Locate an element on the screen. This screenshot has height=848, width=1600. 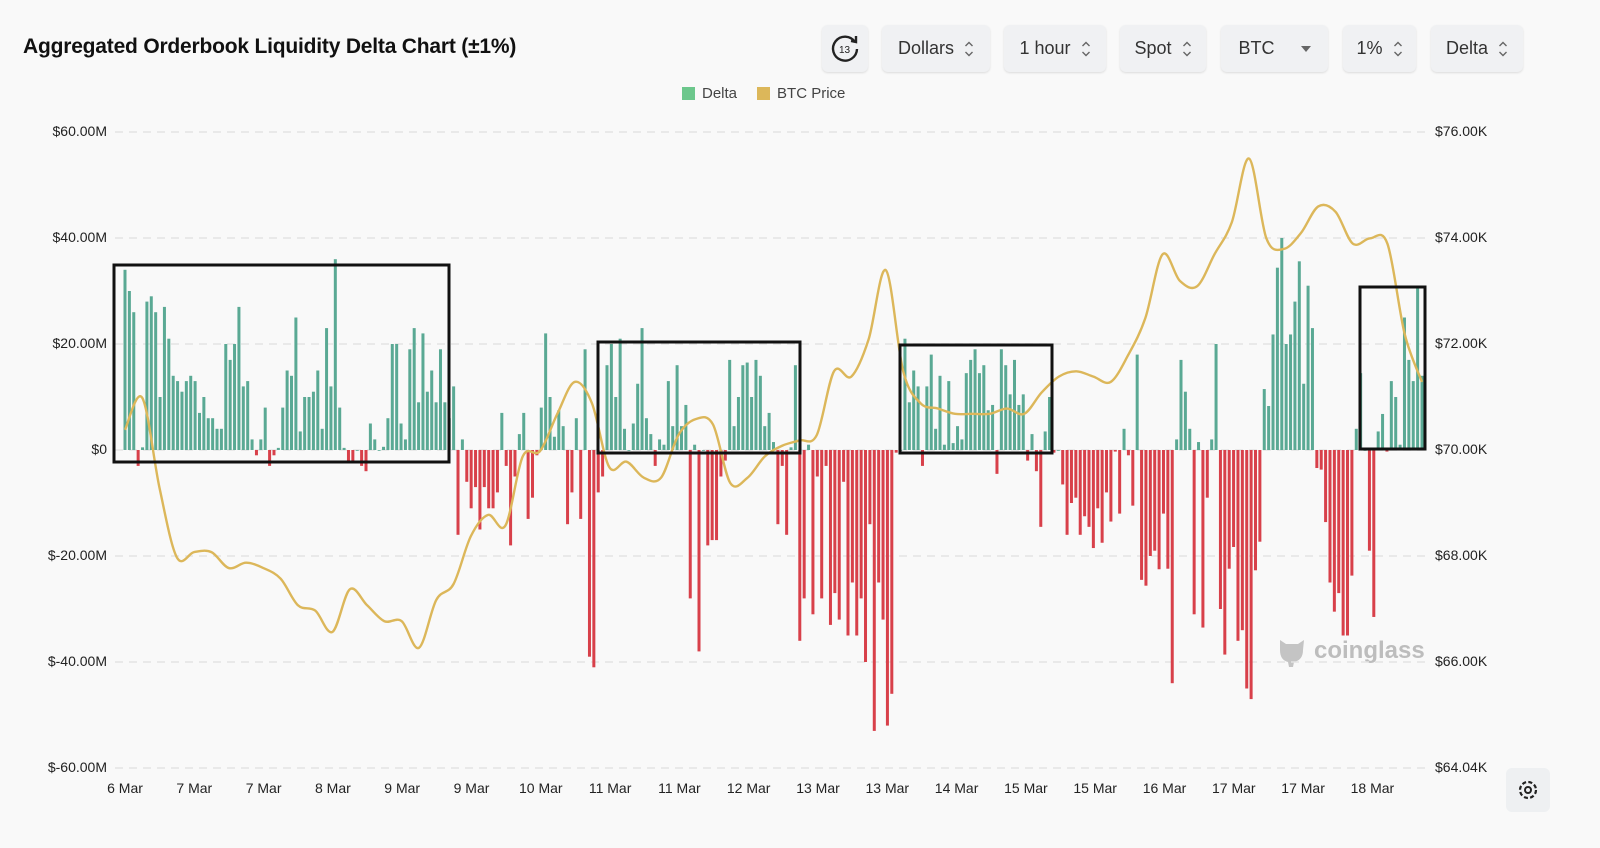
mode-select: Delta is located at coordinates (1477, 48).